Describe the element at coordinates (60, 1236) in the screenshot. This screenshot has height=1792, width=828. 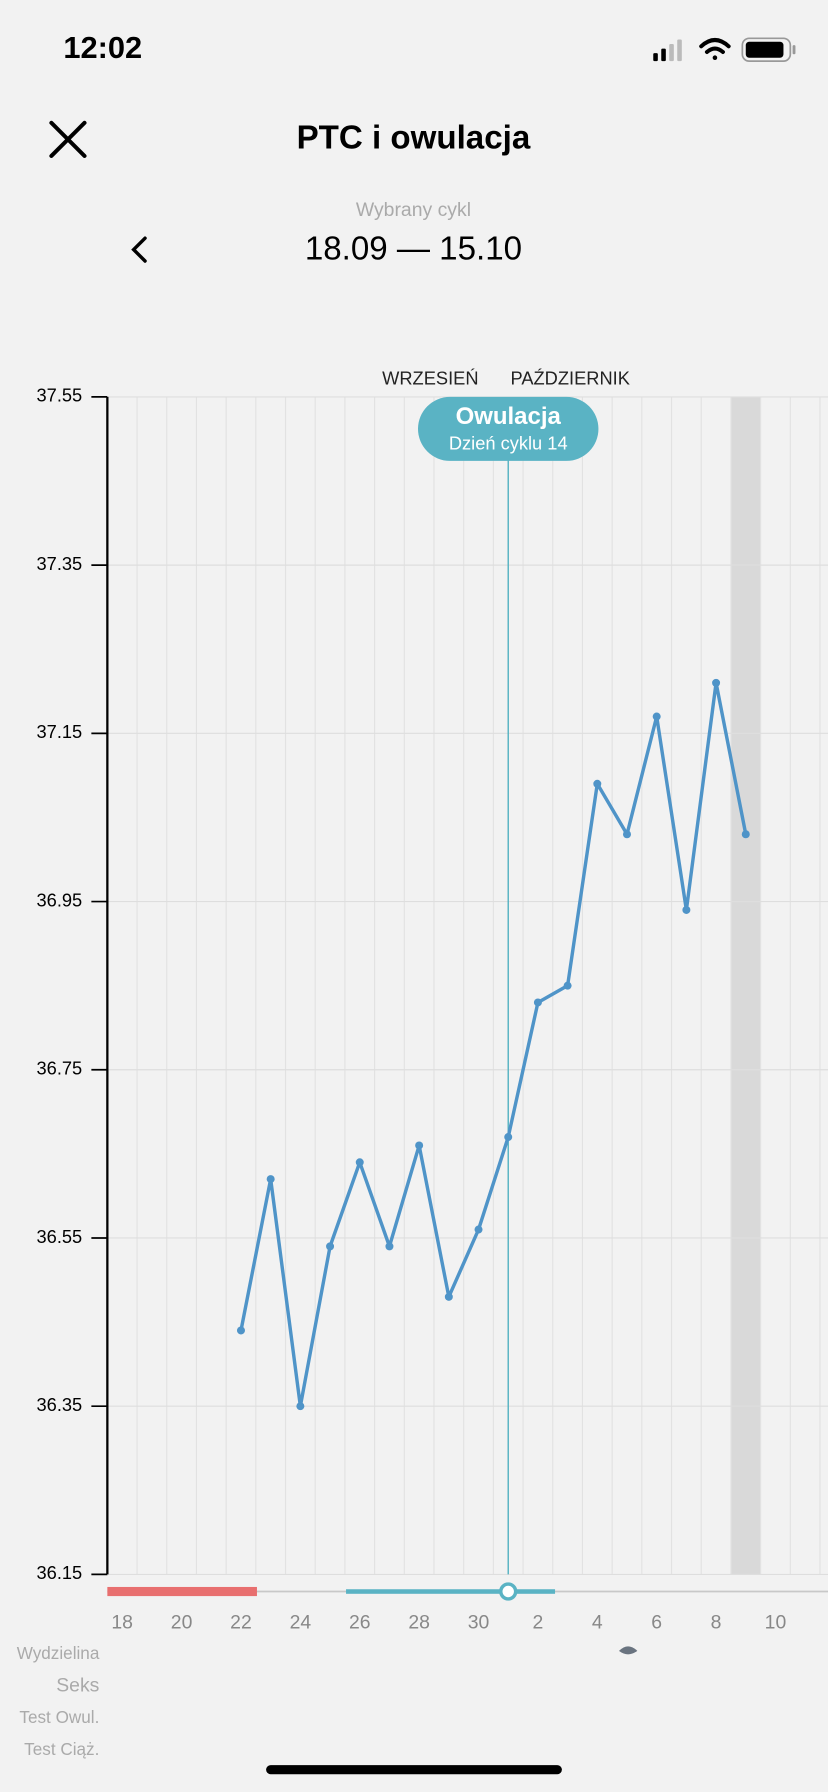
I see `y-tick-label: 36.55` at that location.